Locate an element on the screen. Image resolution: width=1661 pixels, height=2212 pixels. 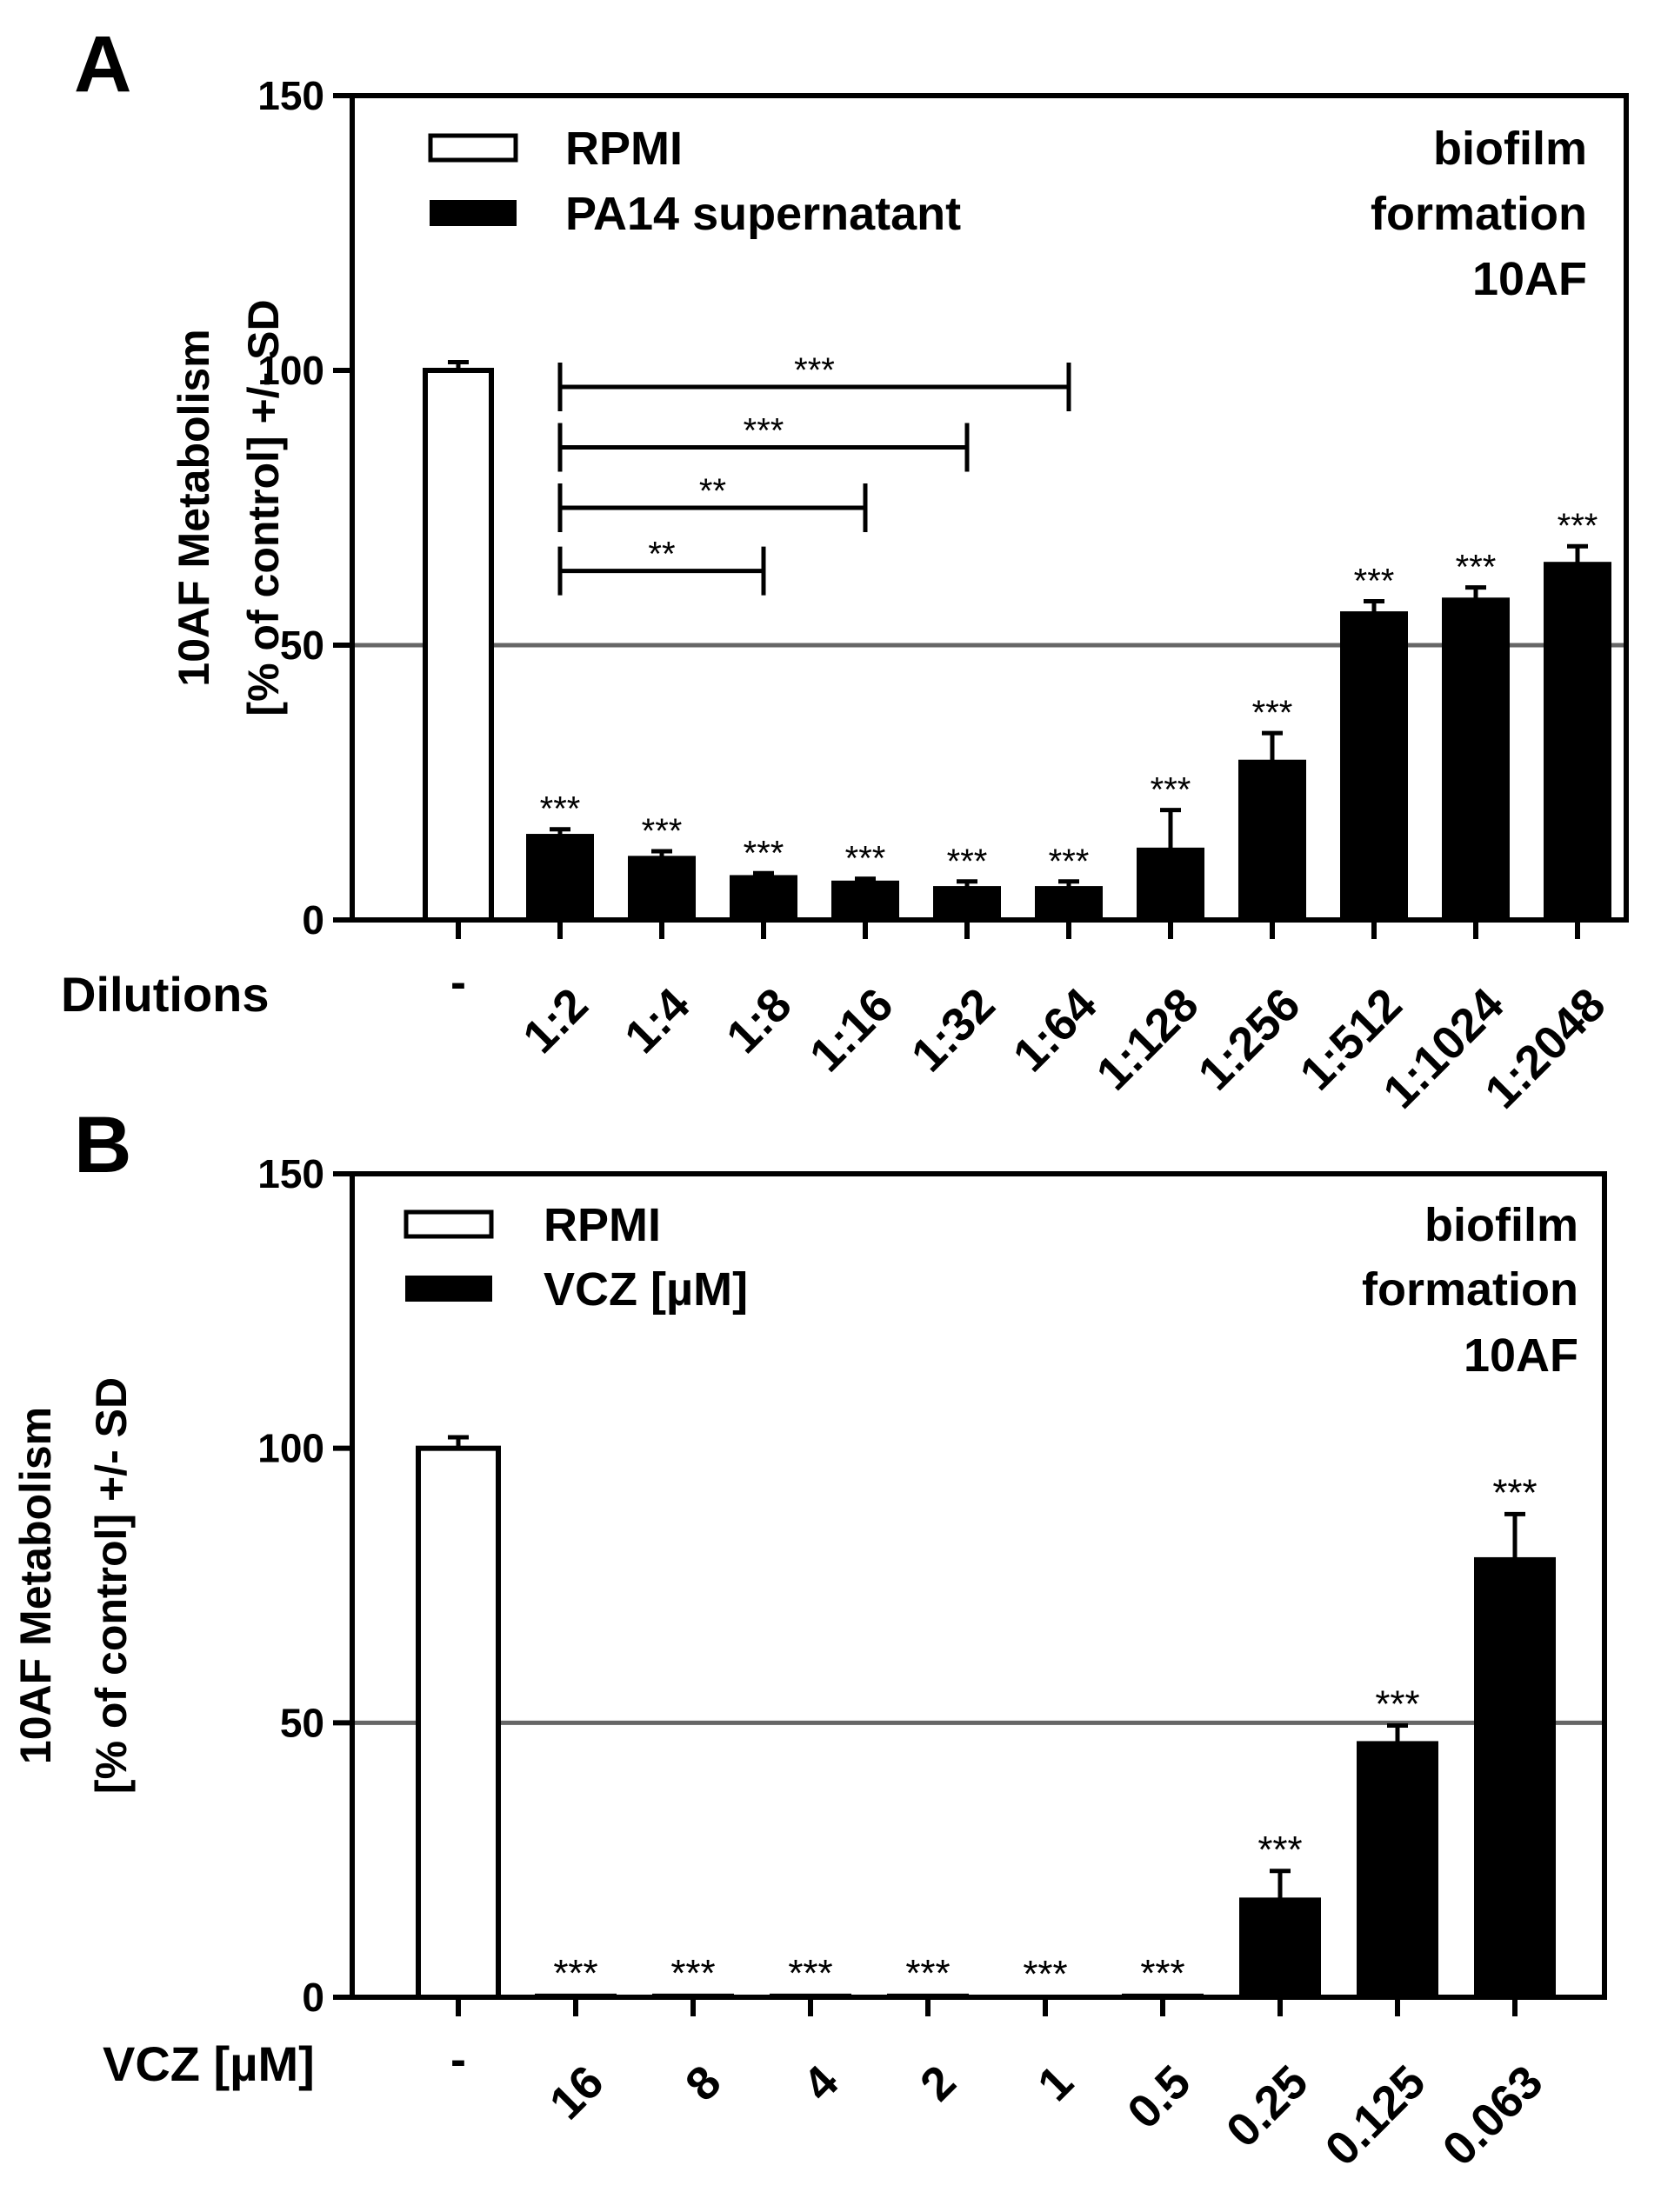
x-category-label-6: 0.5 is located at coordinates (1159, 2097).